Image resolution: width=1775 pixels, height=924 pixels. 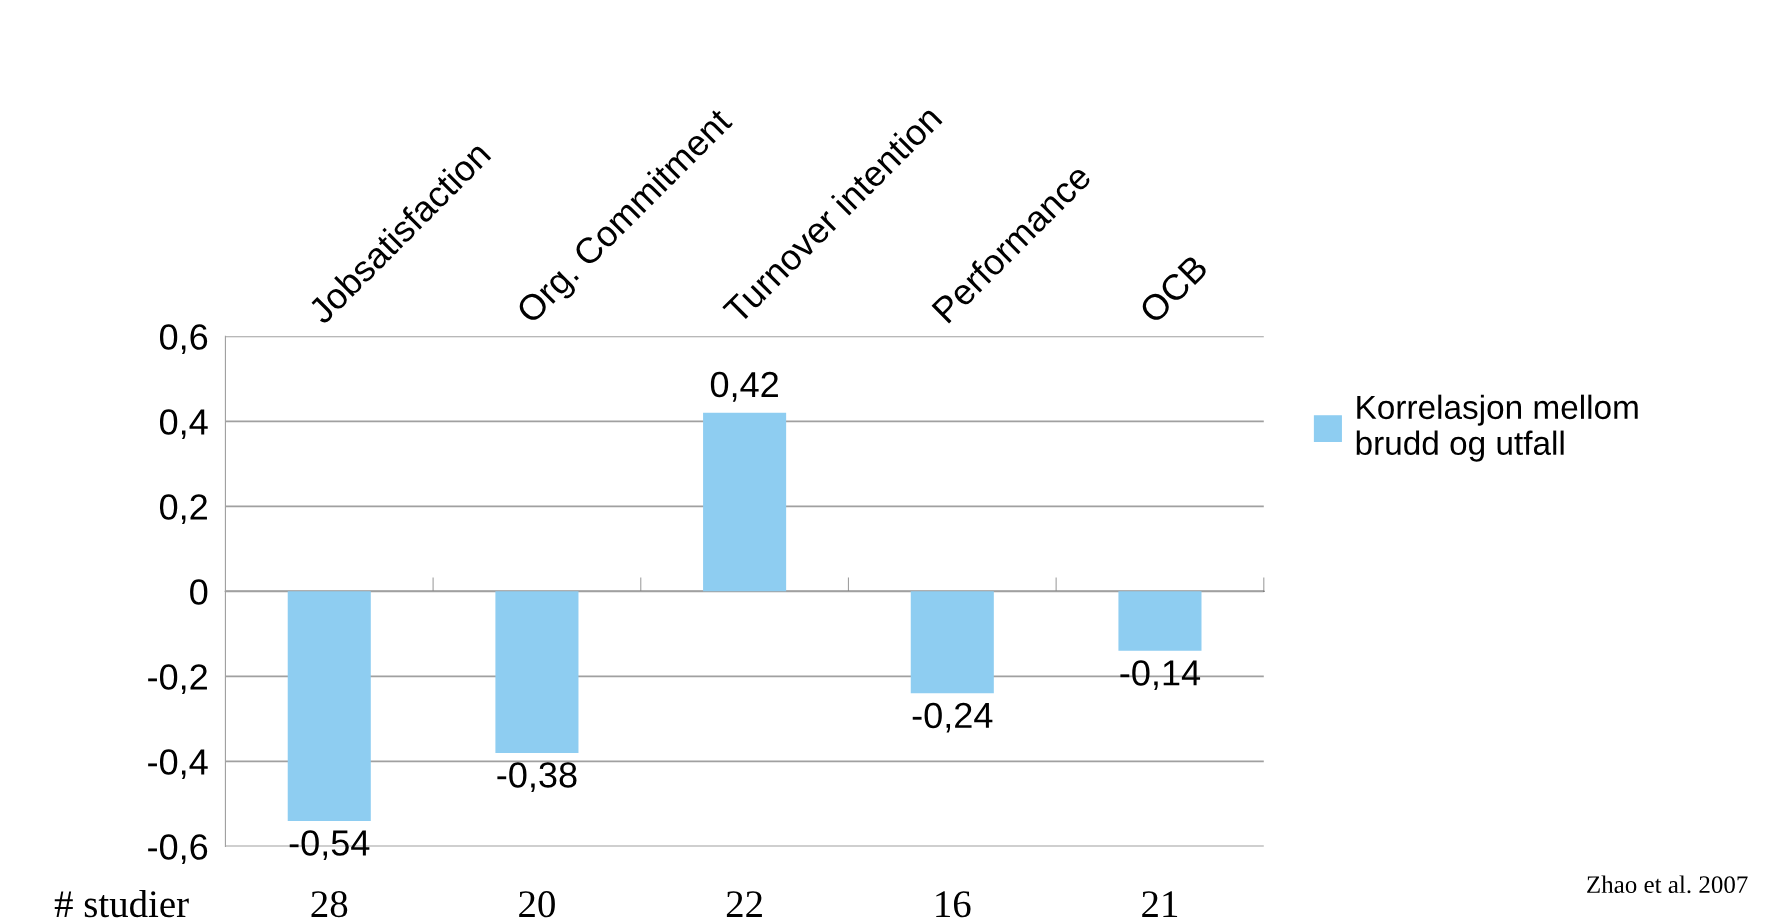 I want to click on text: Zhao et al. 2007, so click(x=1667, y=884).